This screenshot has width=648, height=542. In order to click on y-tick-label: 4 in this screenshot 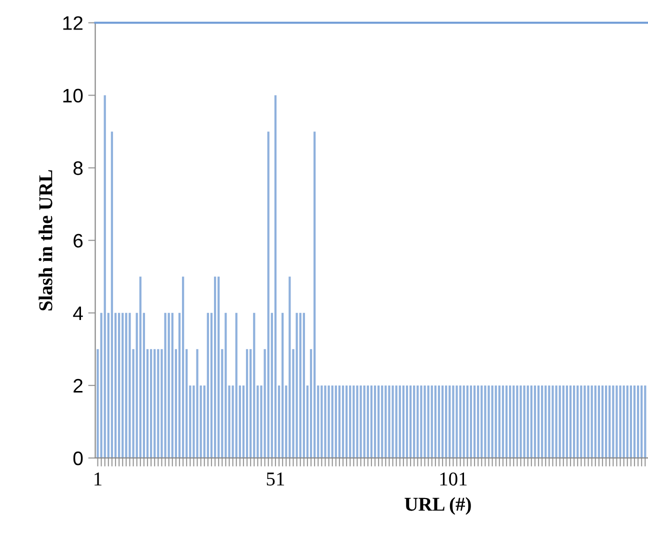, I will do `click(78, 313)`.